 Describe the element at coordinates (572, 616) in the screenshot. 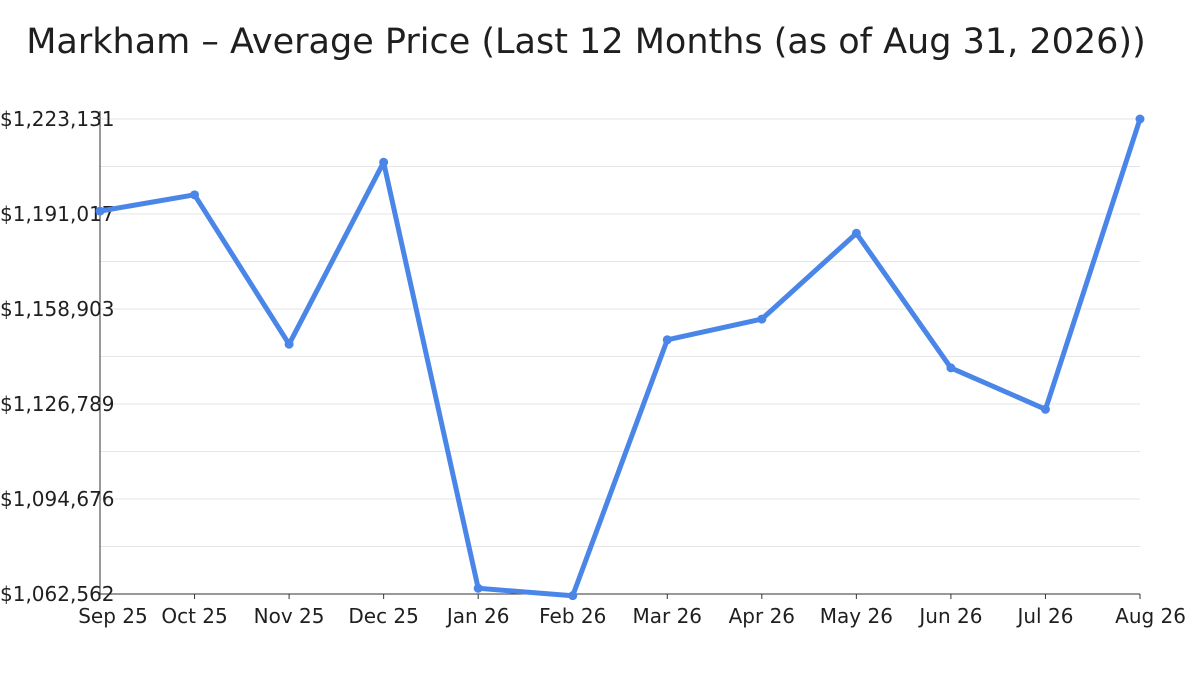

I see `x-tick-label: Feb 26` at that location.